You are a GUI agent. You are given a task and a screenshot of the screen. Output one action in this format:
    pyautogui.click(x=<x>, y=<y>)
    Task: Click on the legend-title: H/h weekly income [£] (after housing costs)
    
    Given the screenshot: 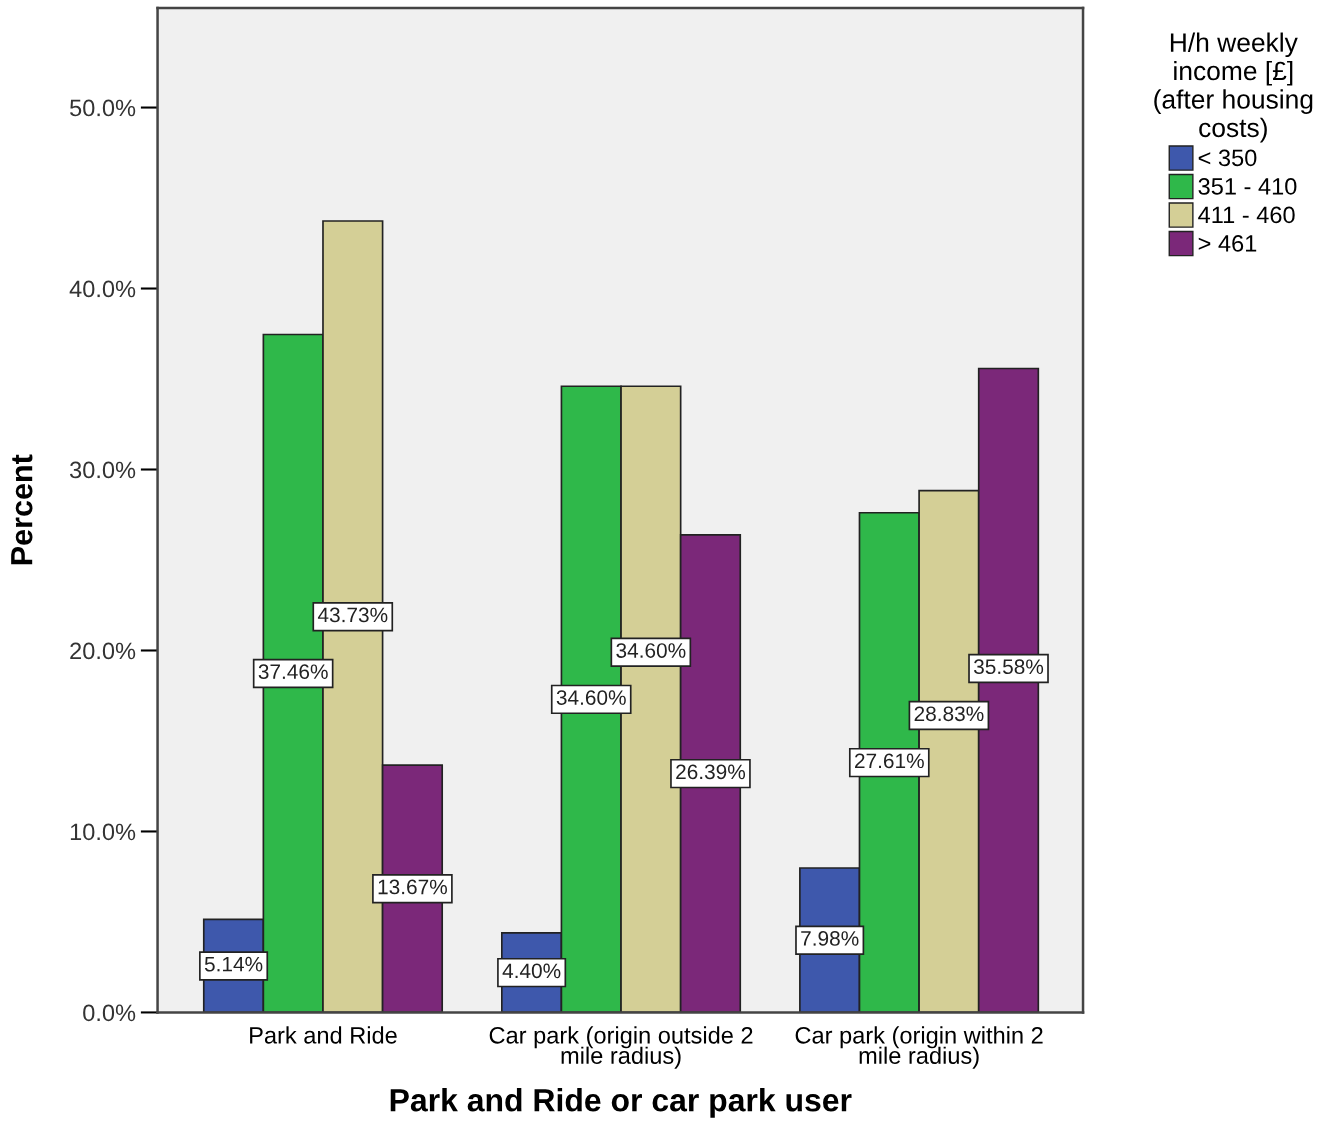 What is the action you would take?
    pyautogui.click(x=1233, y=87)
    